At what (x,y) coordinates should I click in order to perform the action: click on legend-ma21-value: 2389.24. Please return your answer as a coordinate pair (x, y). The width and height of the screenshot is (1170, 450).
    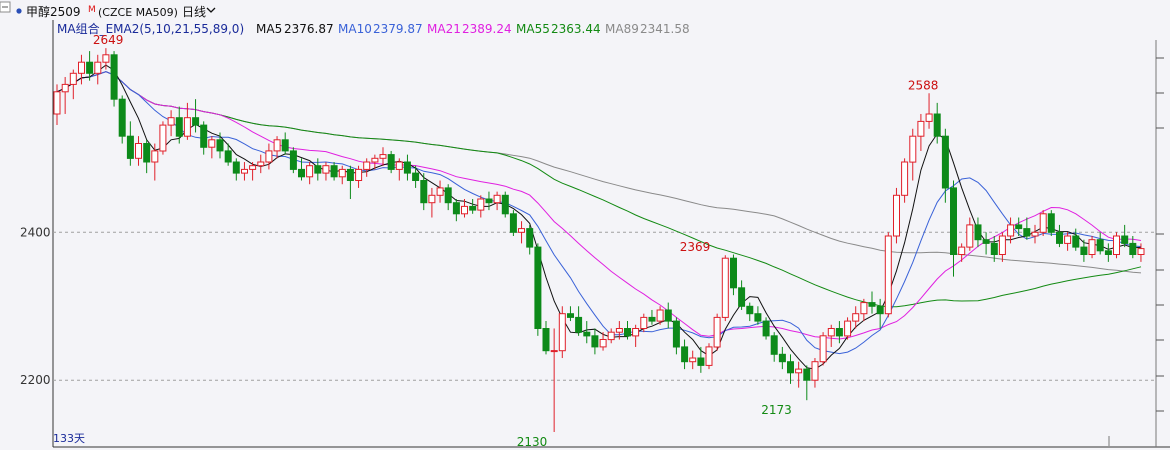
    Looking at the image, I should click on (487, 29).